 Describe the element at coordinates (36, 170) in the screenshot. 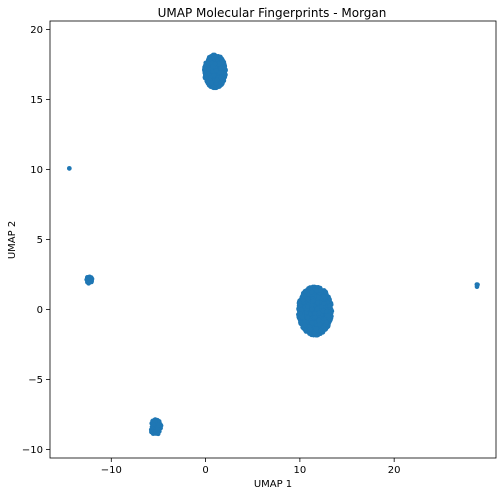

I see `y-tick-label: 10` at that location.